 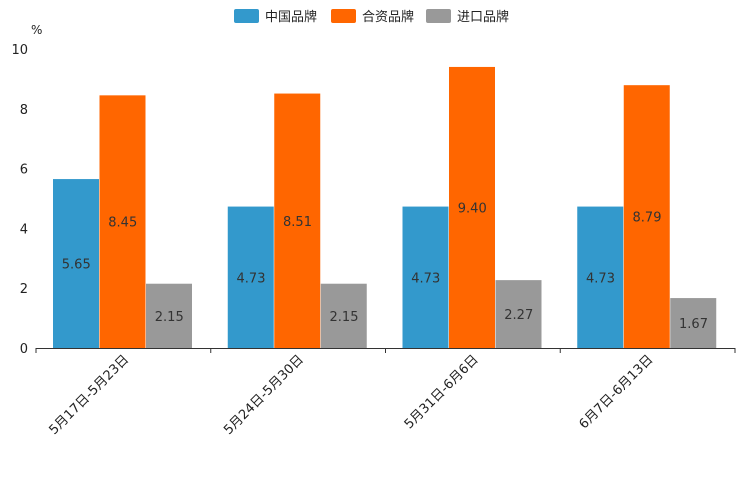 I want to click on y-tick-label-8: 8, so click(x=24, y=110).